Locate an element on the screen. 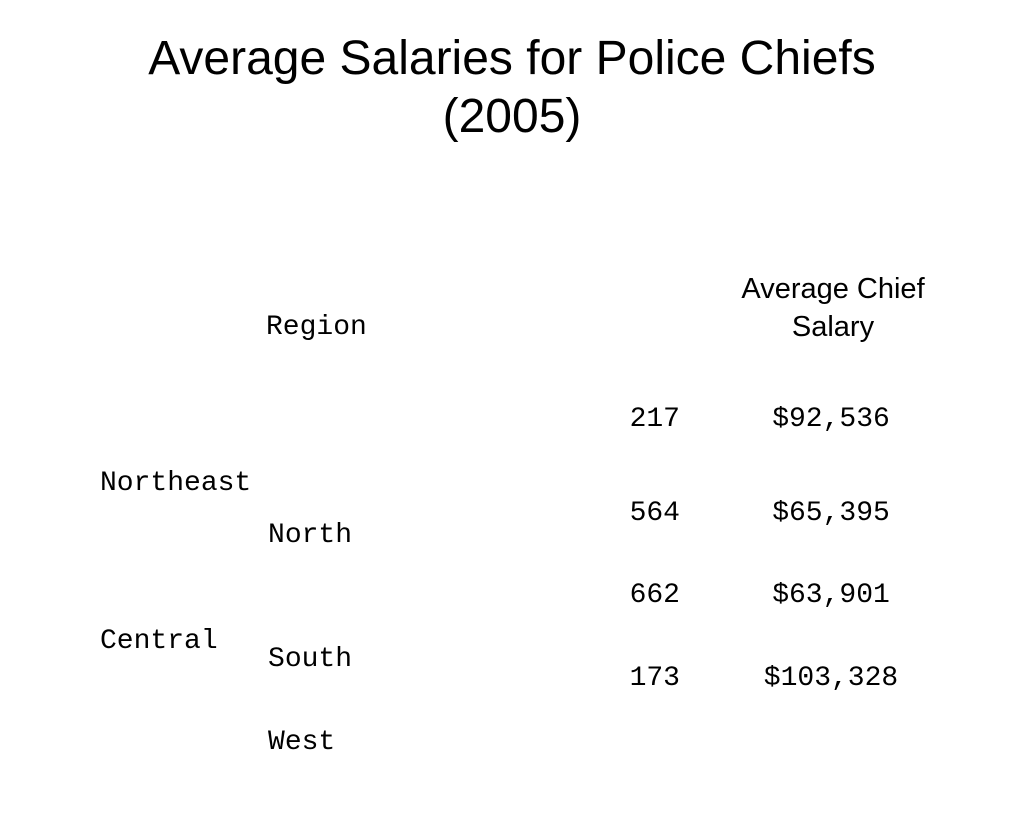 Image resolution: width=1024 pixels, height=823 pixels. region-name: West is located at coordinates (218, 742).